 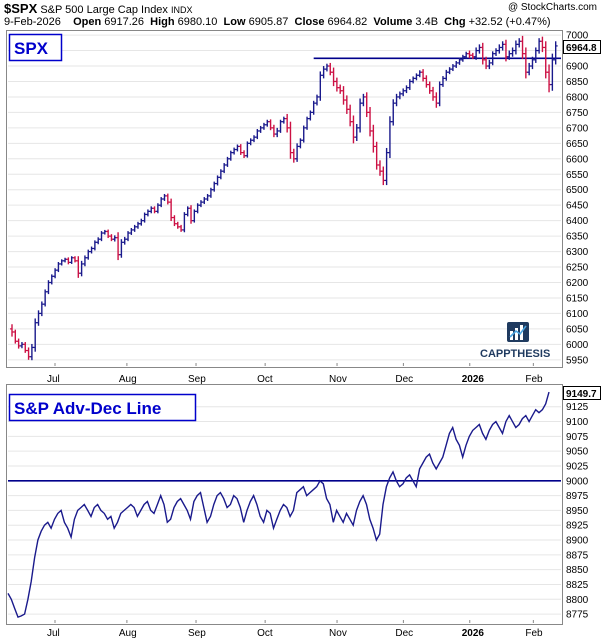 I want to click on price-y-tick: 6850, so click(x=577, y=82).